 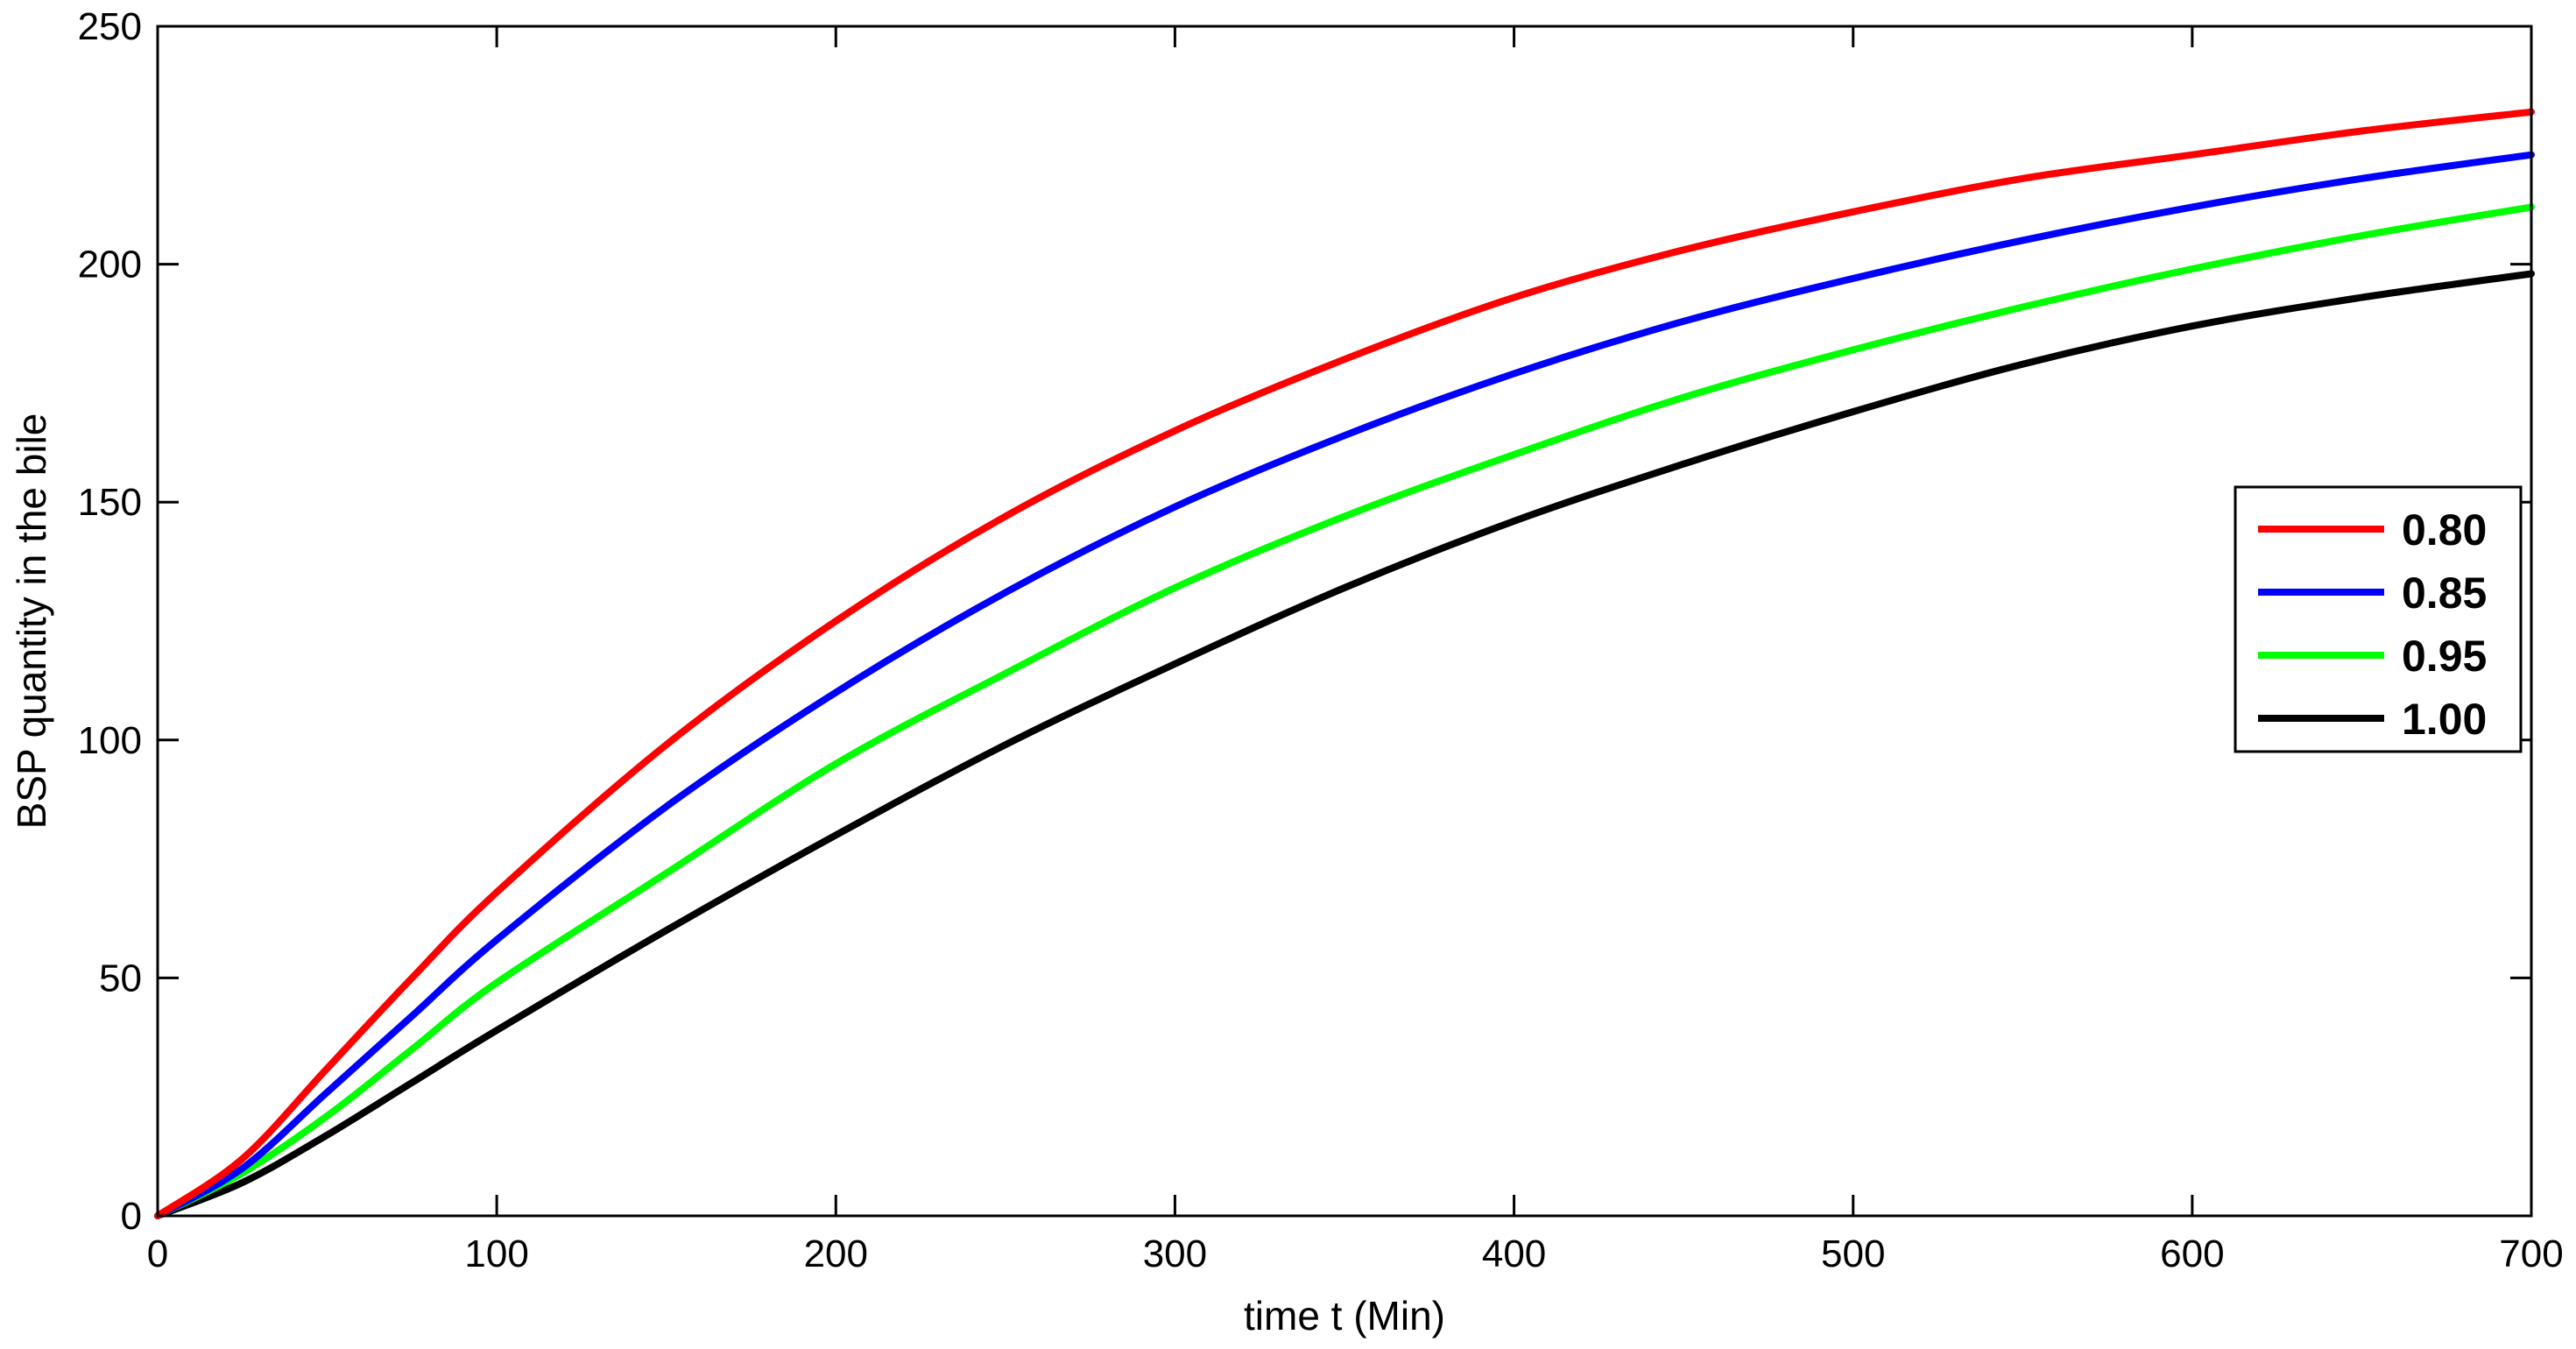 I want to click on x-tick-label: 300, so click(x=1175, y=1253).